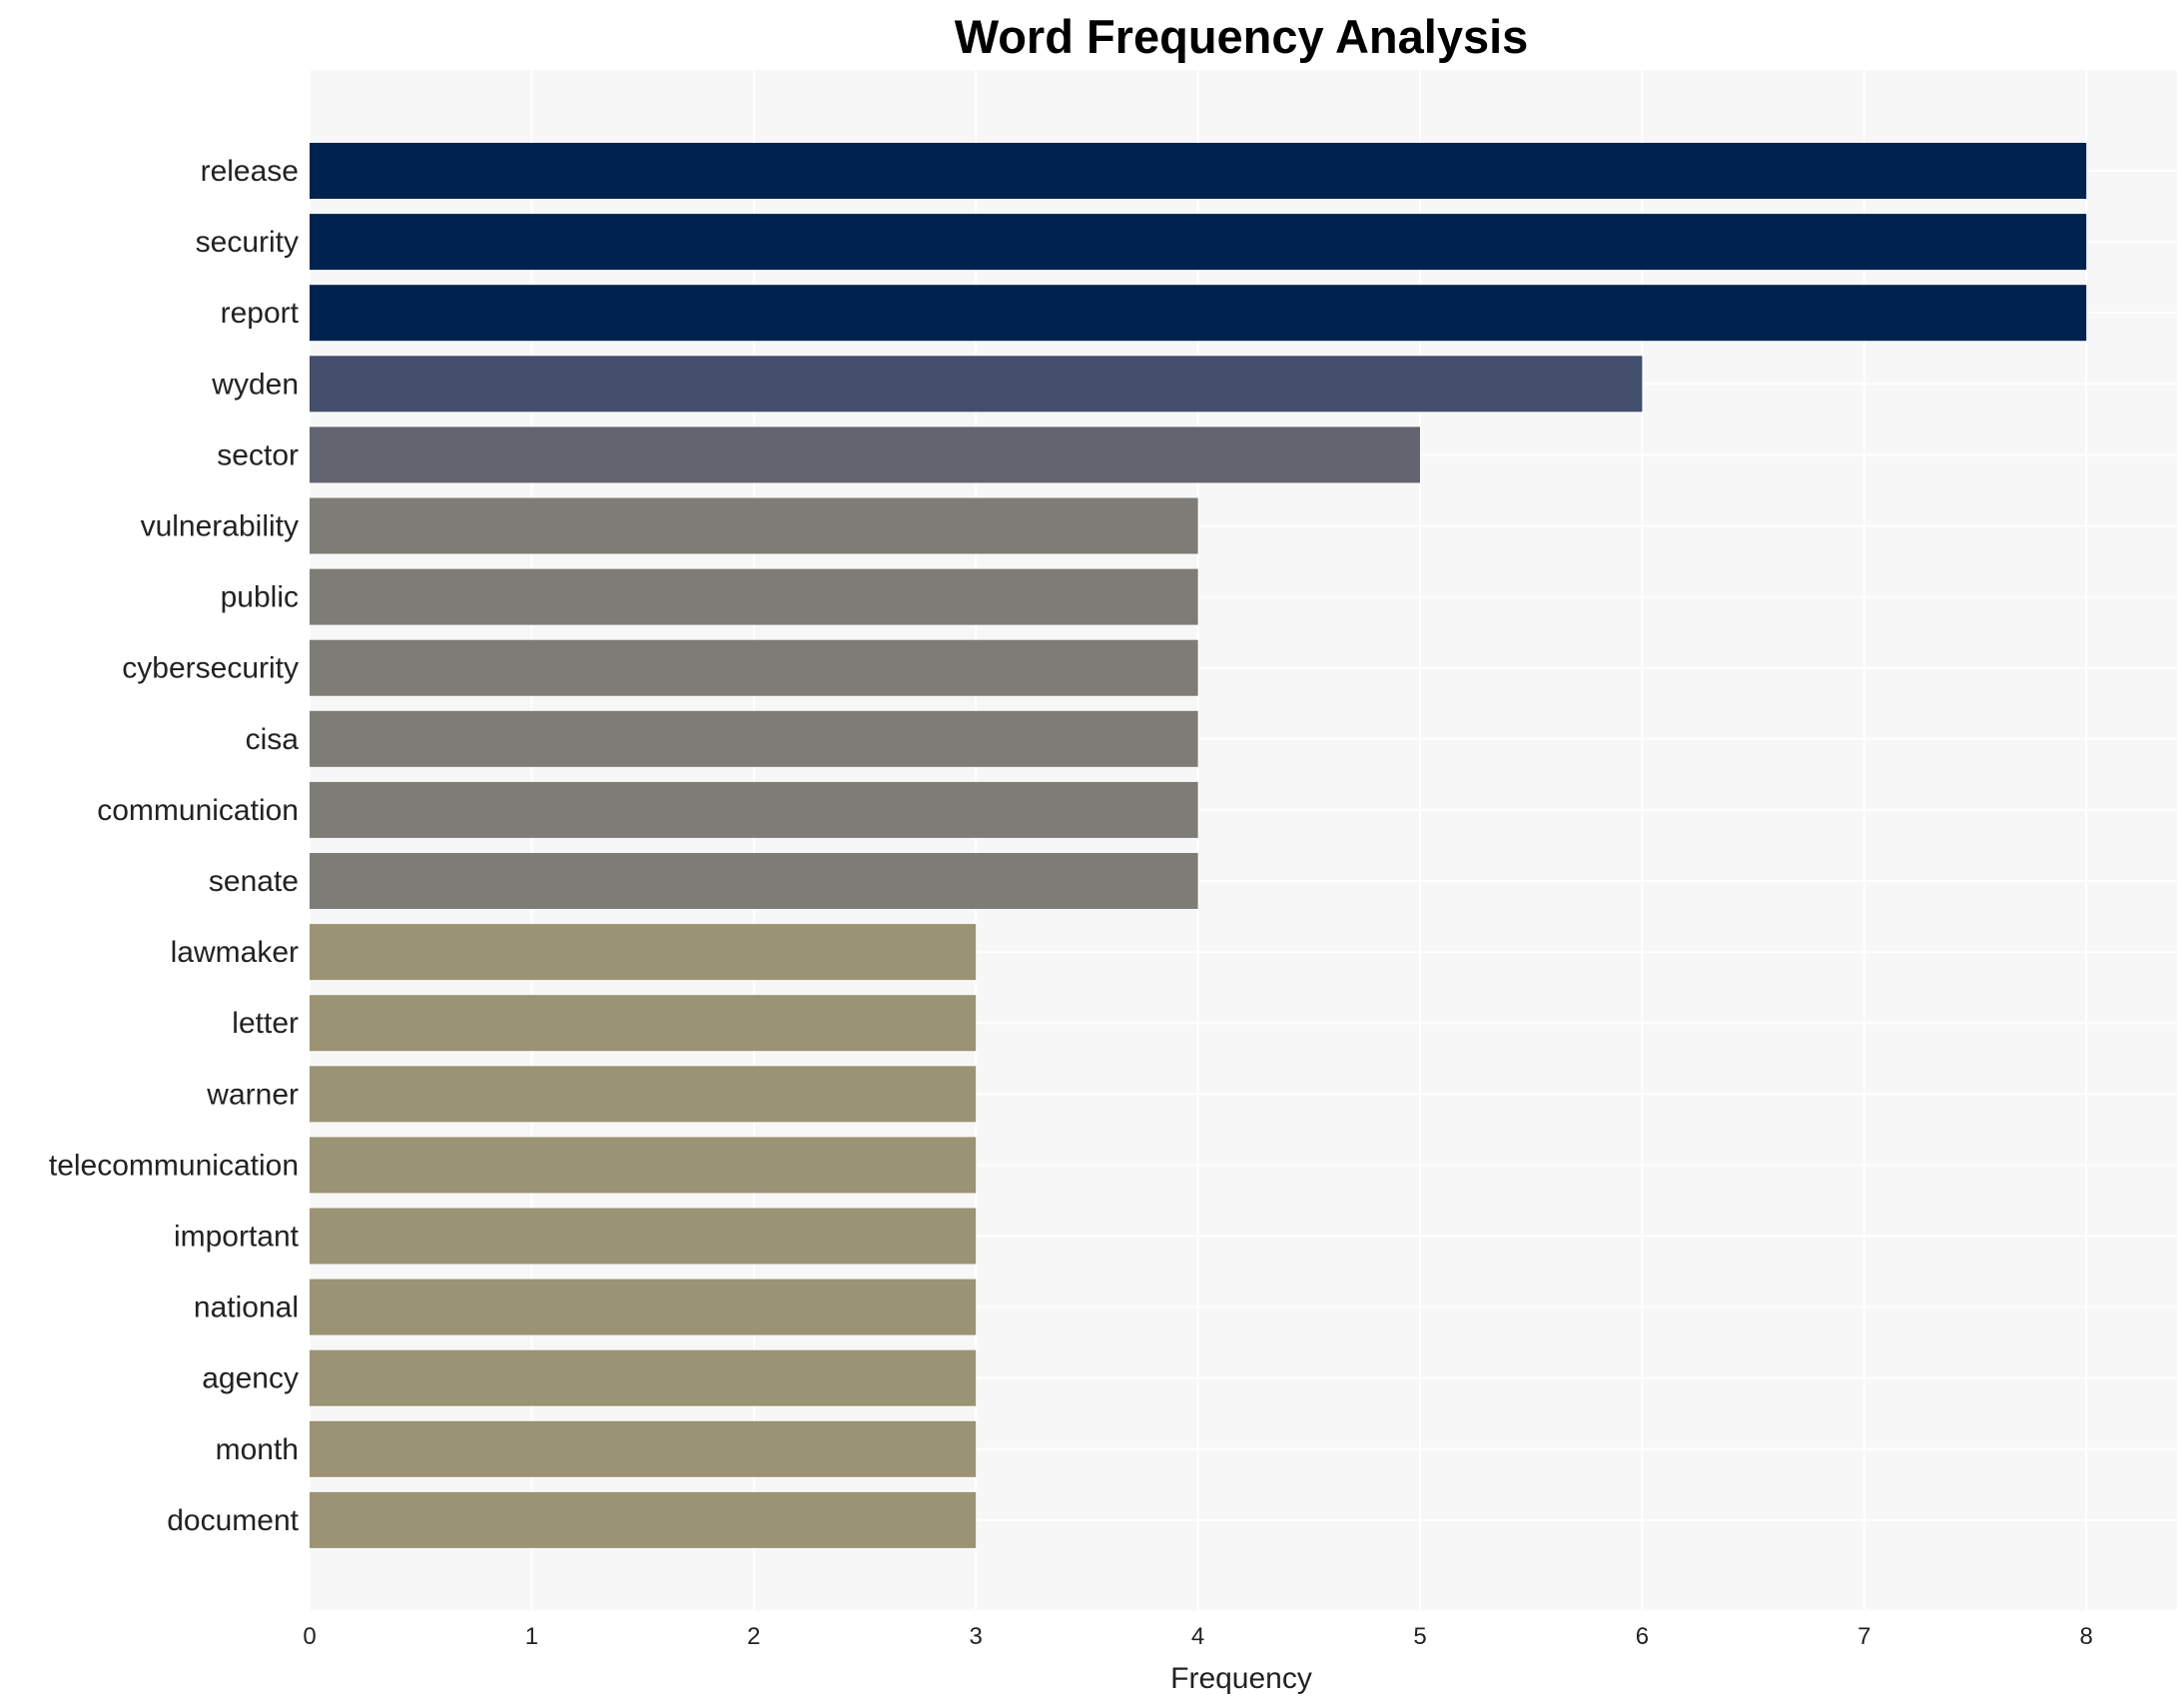 Image resolution: width=2184 pixels, height=1708 pixels. I want to click on x-tick-label: 3, so click(977, 1636).